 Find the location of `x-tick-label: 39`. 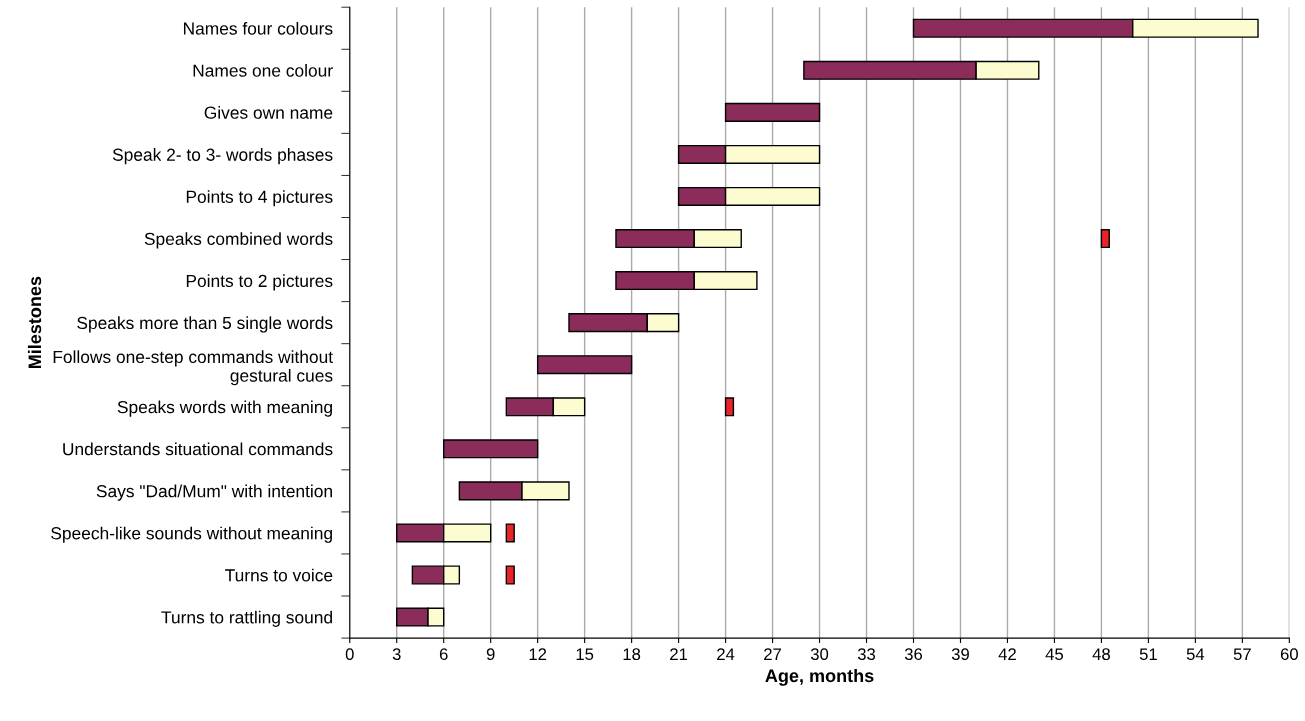

x-tick-label: 39 is located at coordinates (960, 654).